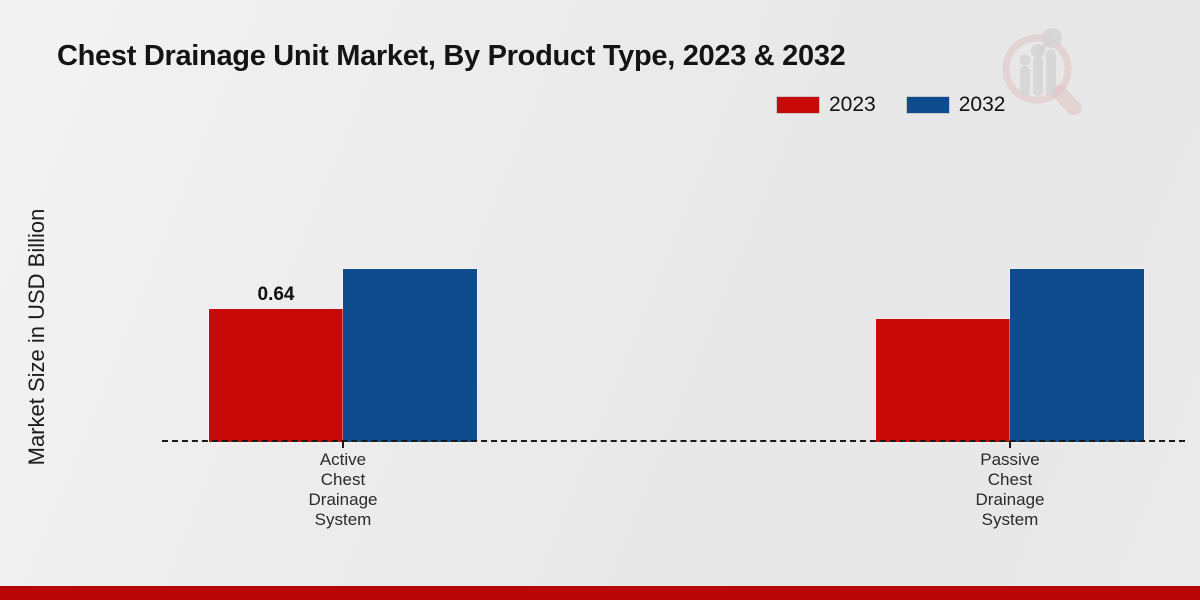 The image size is (1200, 600). Describe the element at coordinates (852, 104) in the screenshot. I see `legend-label-2023: 2023` at that location.